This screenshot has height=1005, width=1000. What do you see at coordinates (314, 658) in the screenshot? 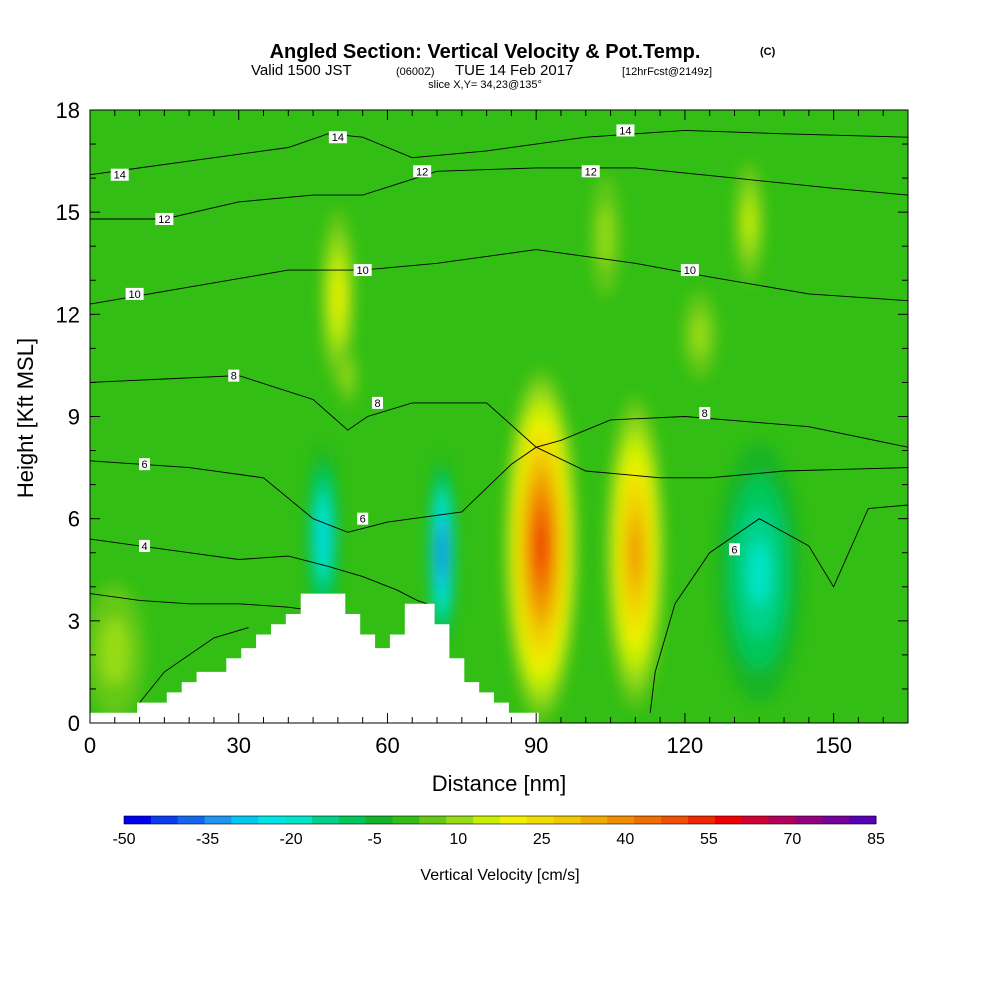
I see `terrain-mask` at bounding box center [314, 658].